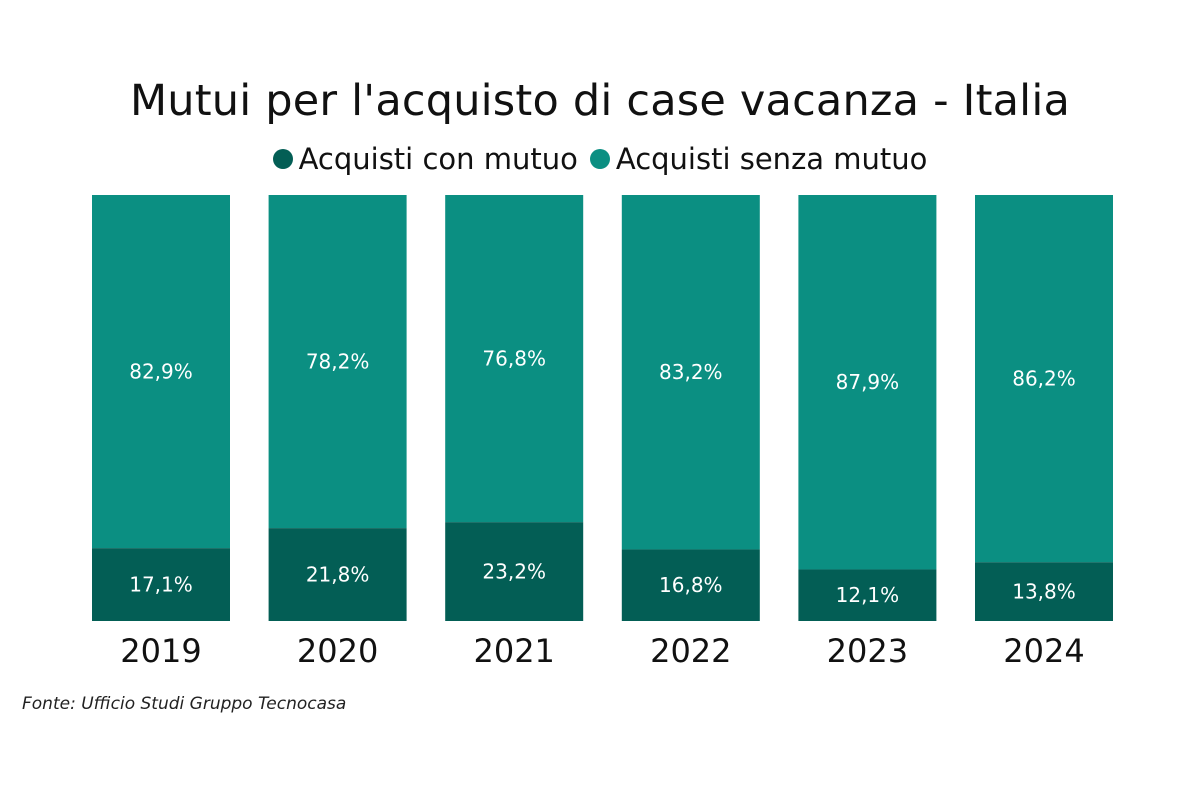 This screenshot has height=800, width=1200. I want to click on x-tick-label-2020: 2020, so click(337, 651).